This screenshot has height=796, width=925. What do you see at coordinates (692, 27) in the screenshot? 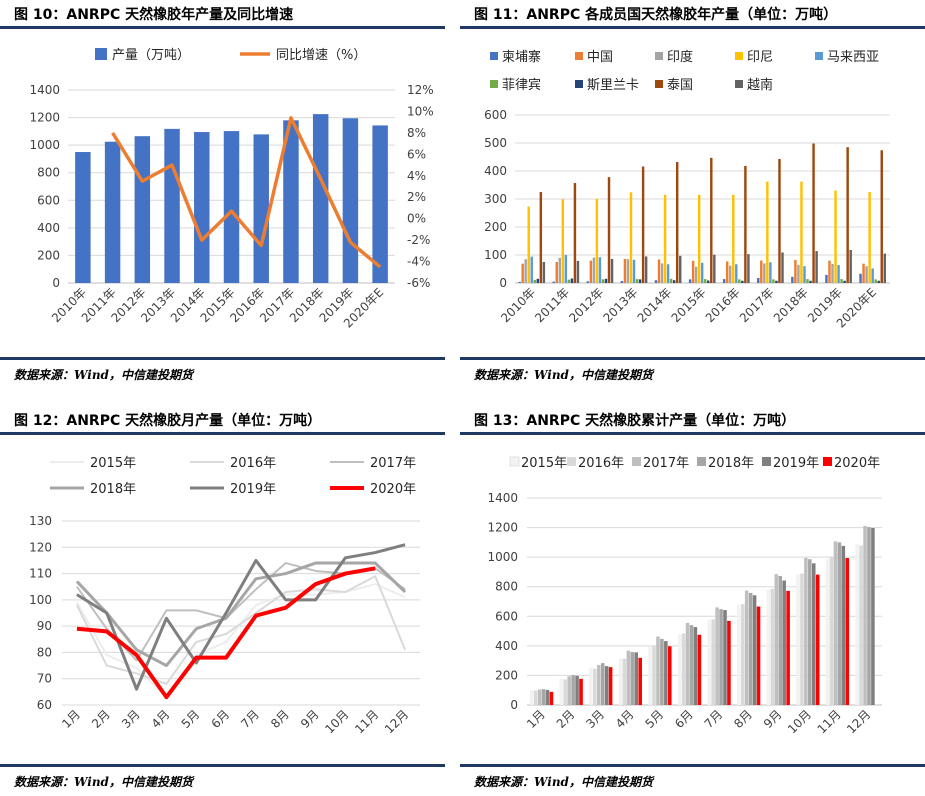
I see `title-rule` at bounding box center [692, 27].